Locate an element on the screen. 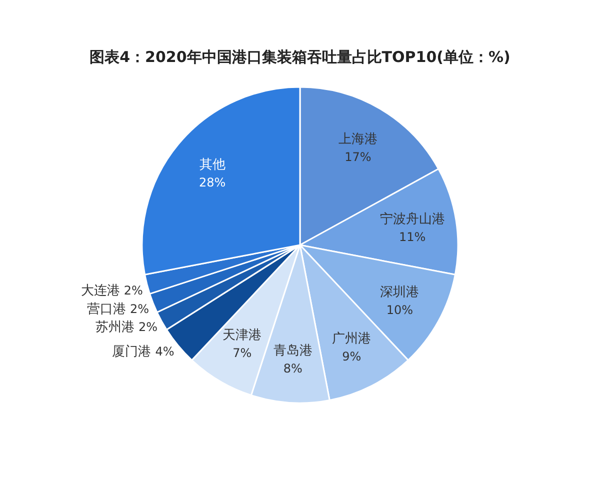  data-label: 7% is located at coordinates (242, 353).